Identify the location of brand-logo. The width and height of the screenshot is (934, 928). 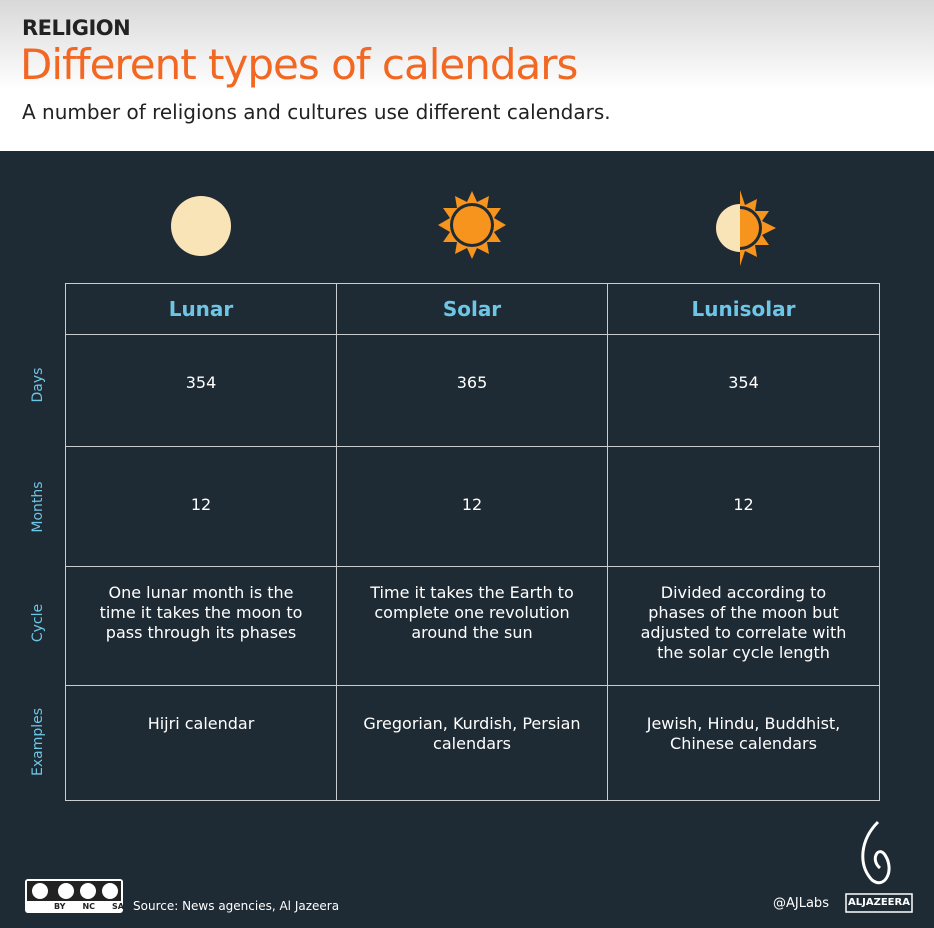
(876, 852).